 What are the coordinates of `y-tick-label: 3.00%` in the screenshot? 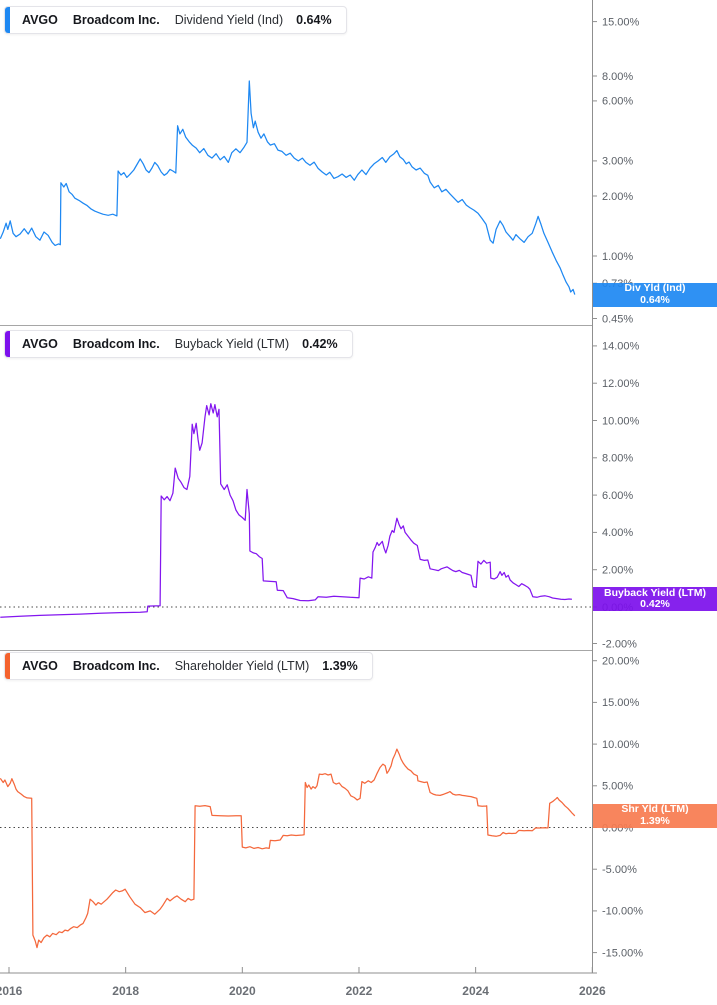 It's located at (617, 162).